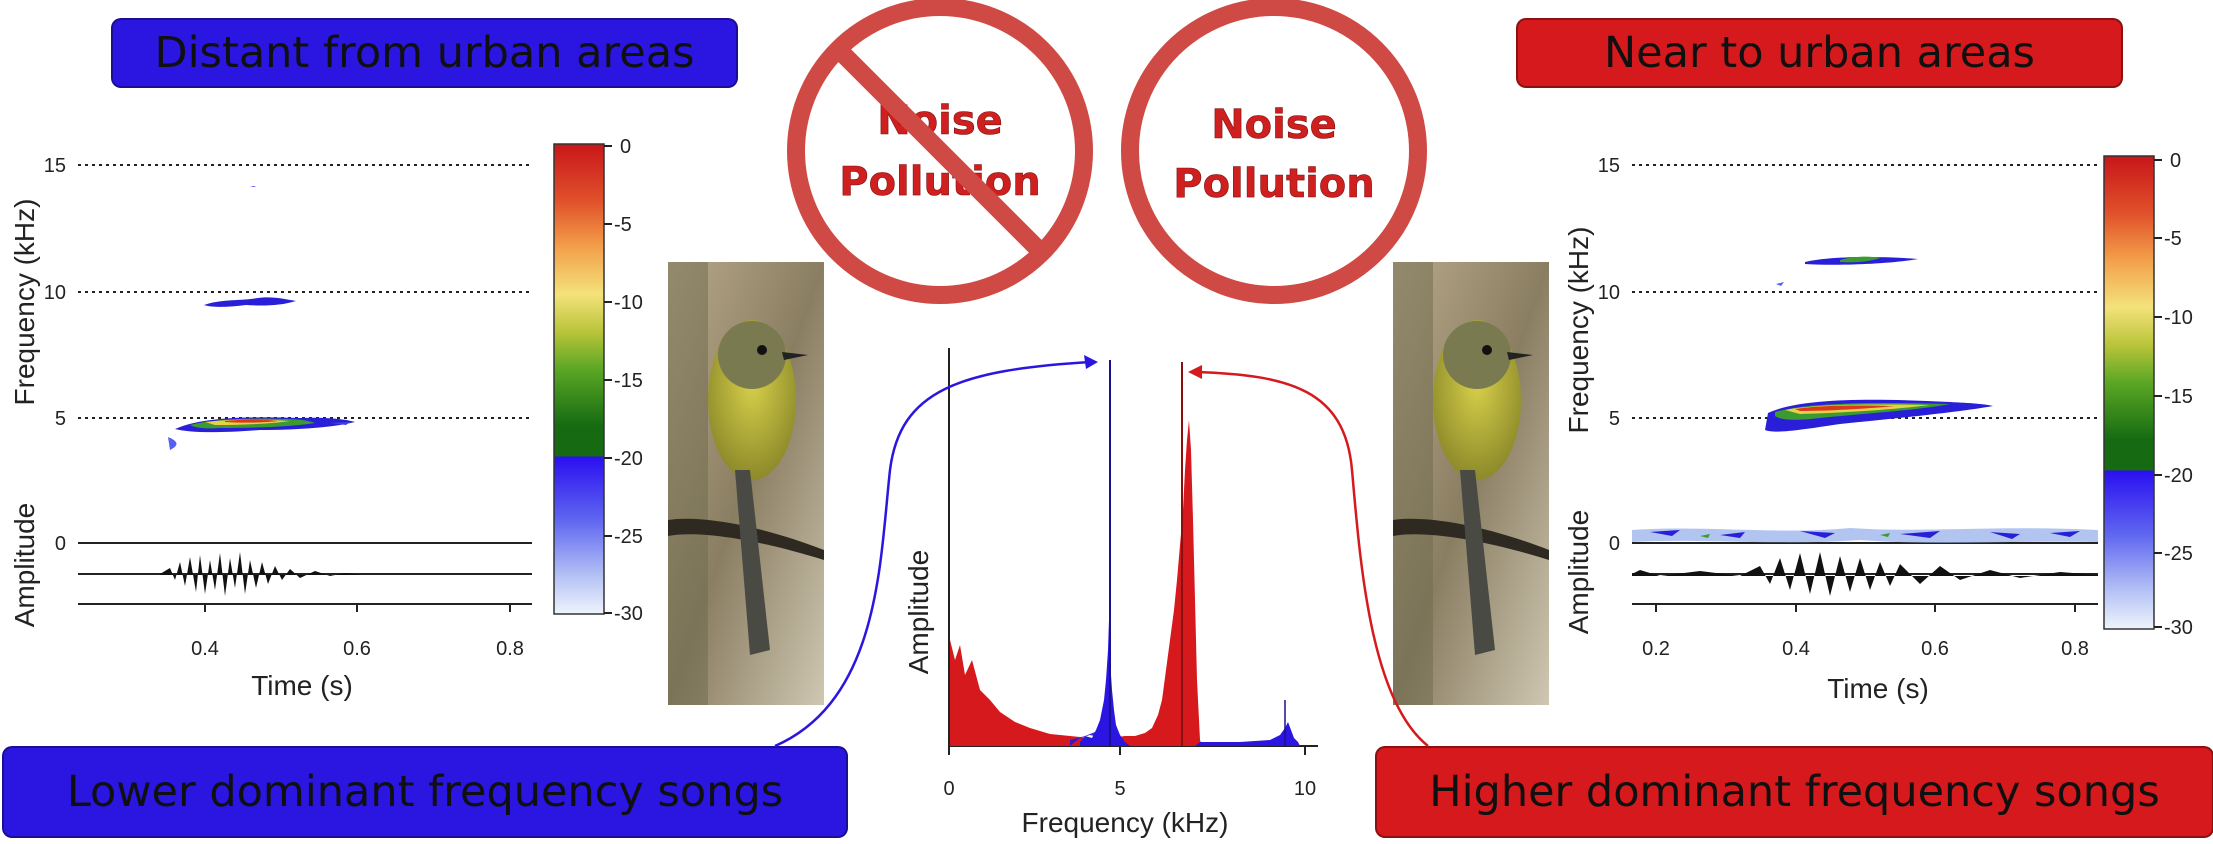 This screenshot has height=844, width=2213. Describe the element at coordinates (1656, 649) in the screenshot. I see `right-xtick-0.2: 0.2` at that location.